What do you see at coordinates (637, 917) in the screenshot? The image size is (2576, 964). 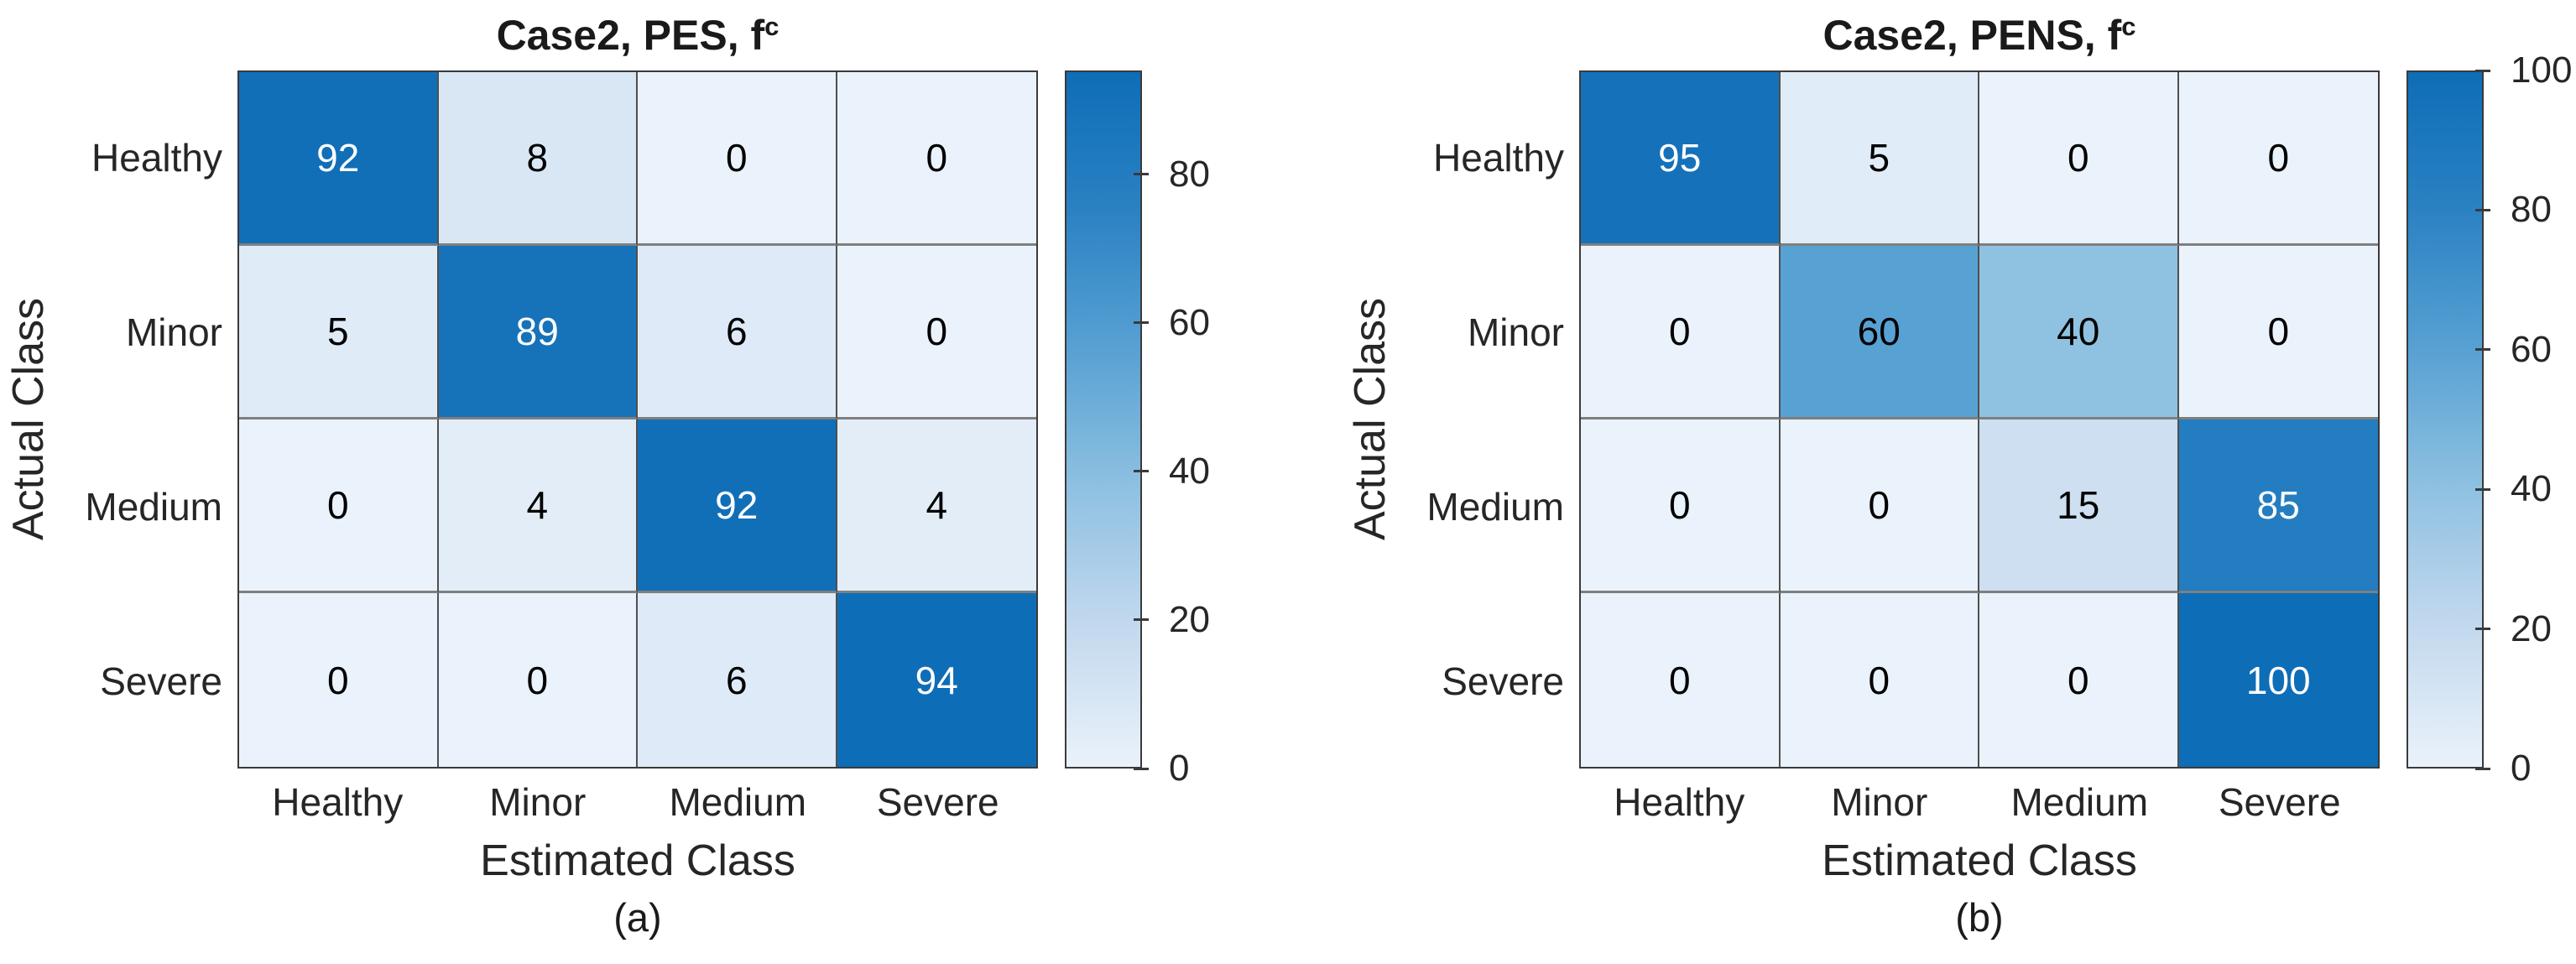 I see `subfigure-caption: (a)` at bounding box center [637, 917].